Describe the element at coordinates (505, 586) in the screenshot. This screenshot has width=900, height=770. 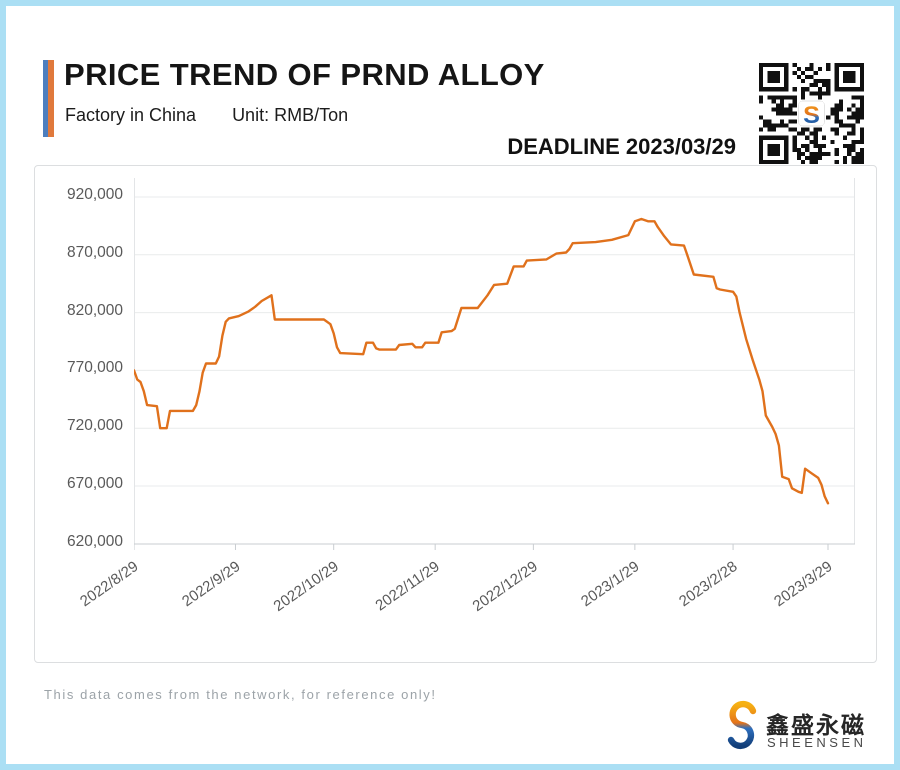
I see `x-tick-label: 2022/12/29` at that location.